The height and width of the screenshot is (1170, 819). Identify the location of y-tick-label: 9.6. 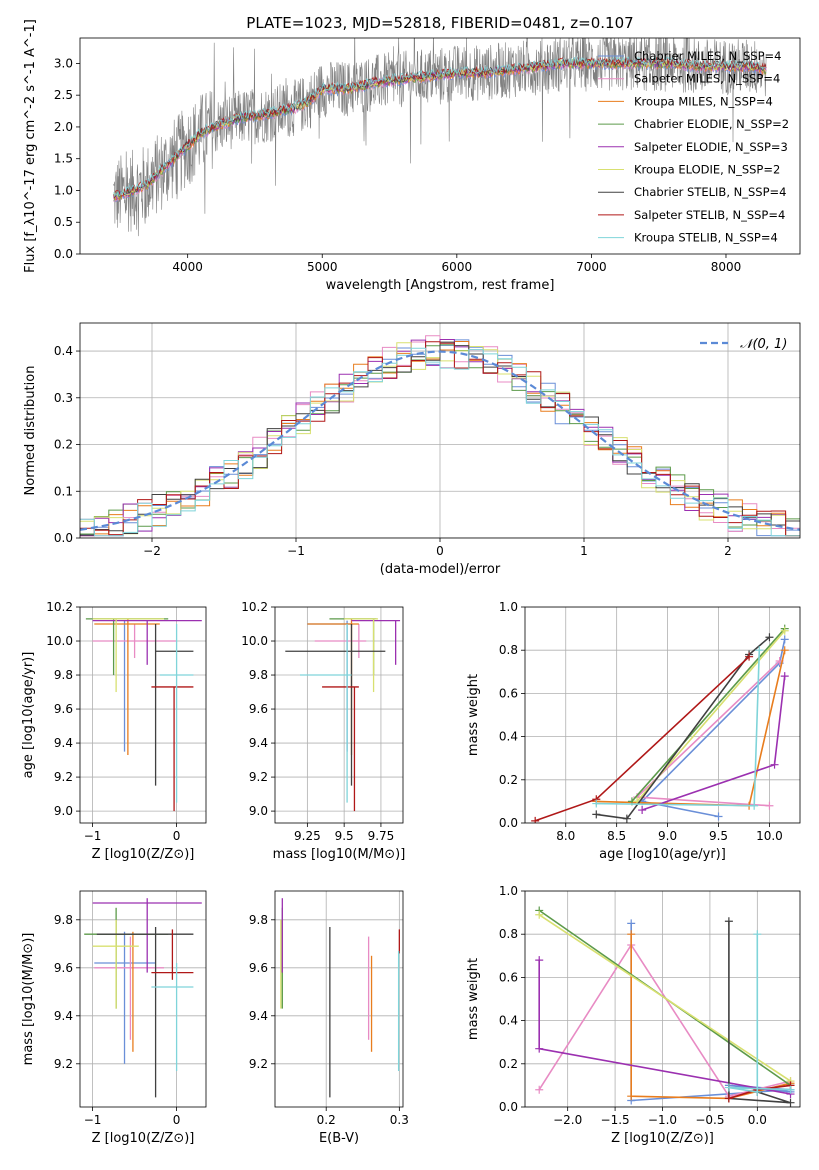
(63, 968).